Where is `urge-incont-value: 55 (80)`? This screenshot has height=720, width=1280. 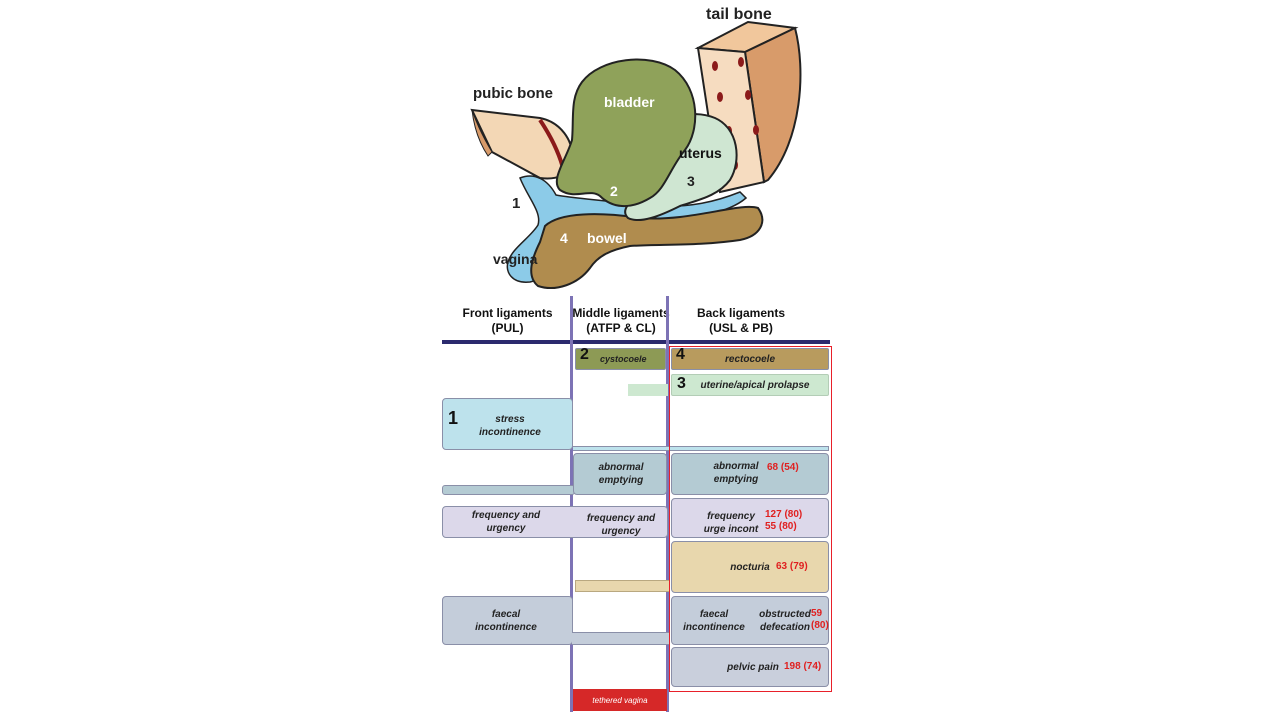
urge-incont-value: 55 (80) is located at coordinates (781, 526).